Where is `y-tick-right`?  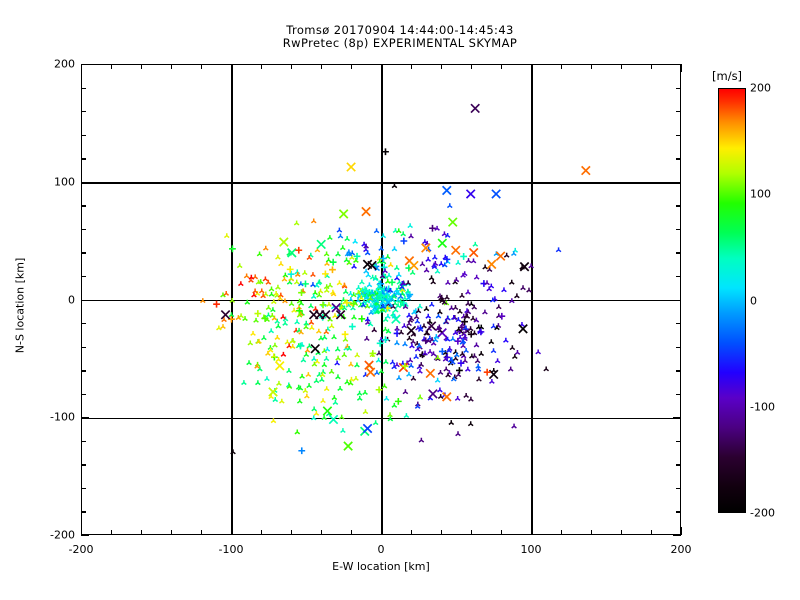 y-tick-right is located at coordinates (678, 488).